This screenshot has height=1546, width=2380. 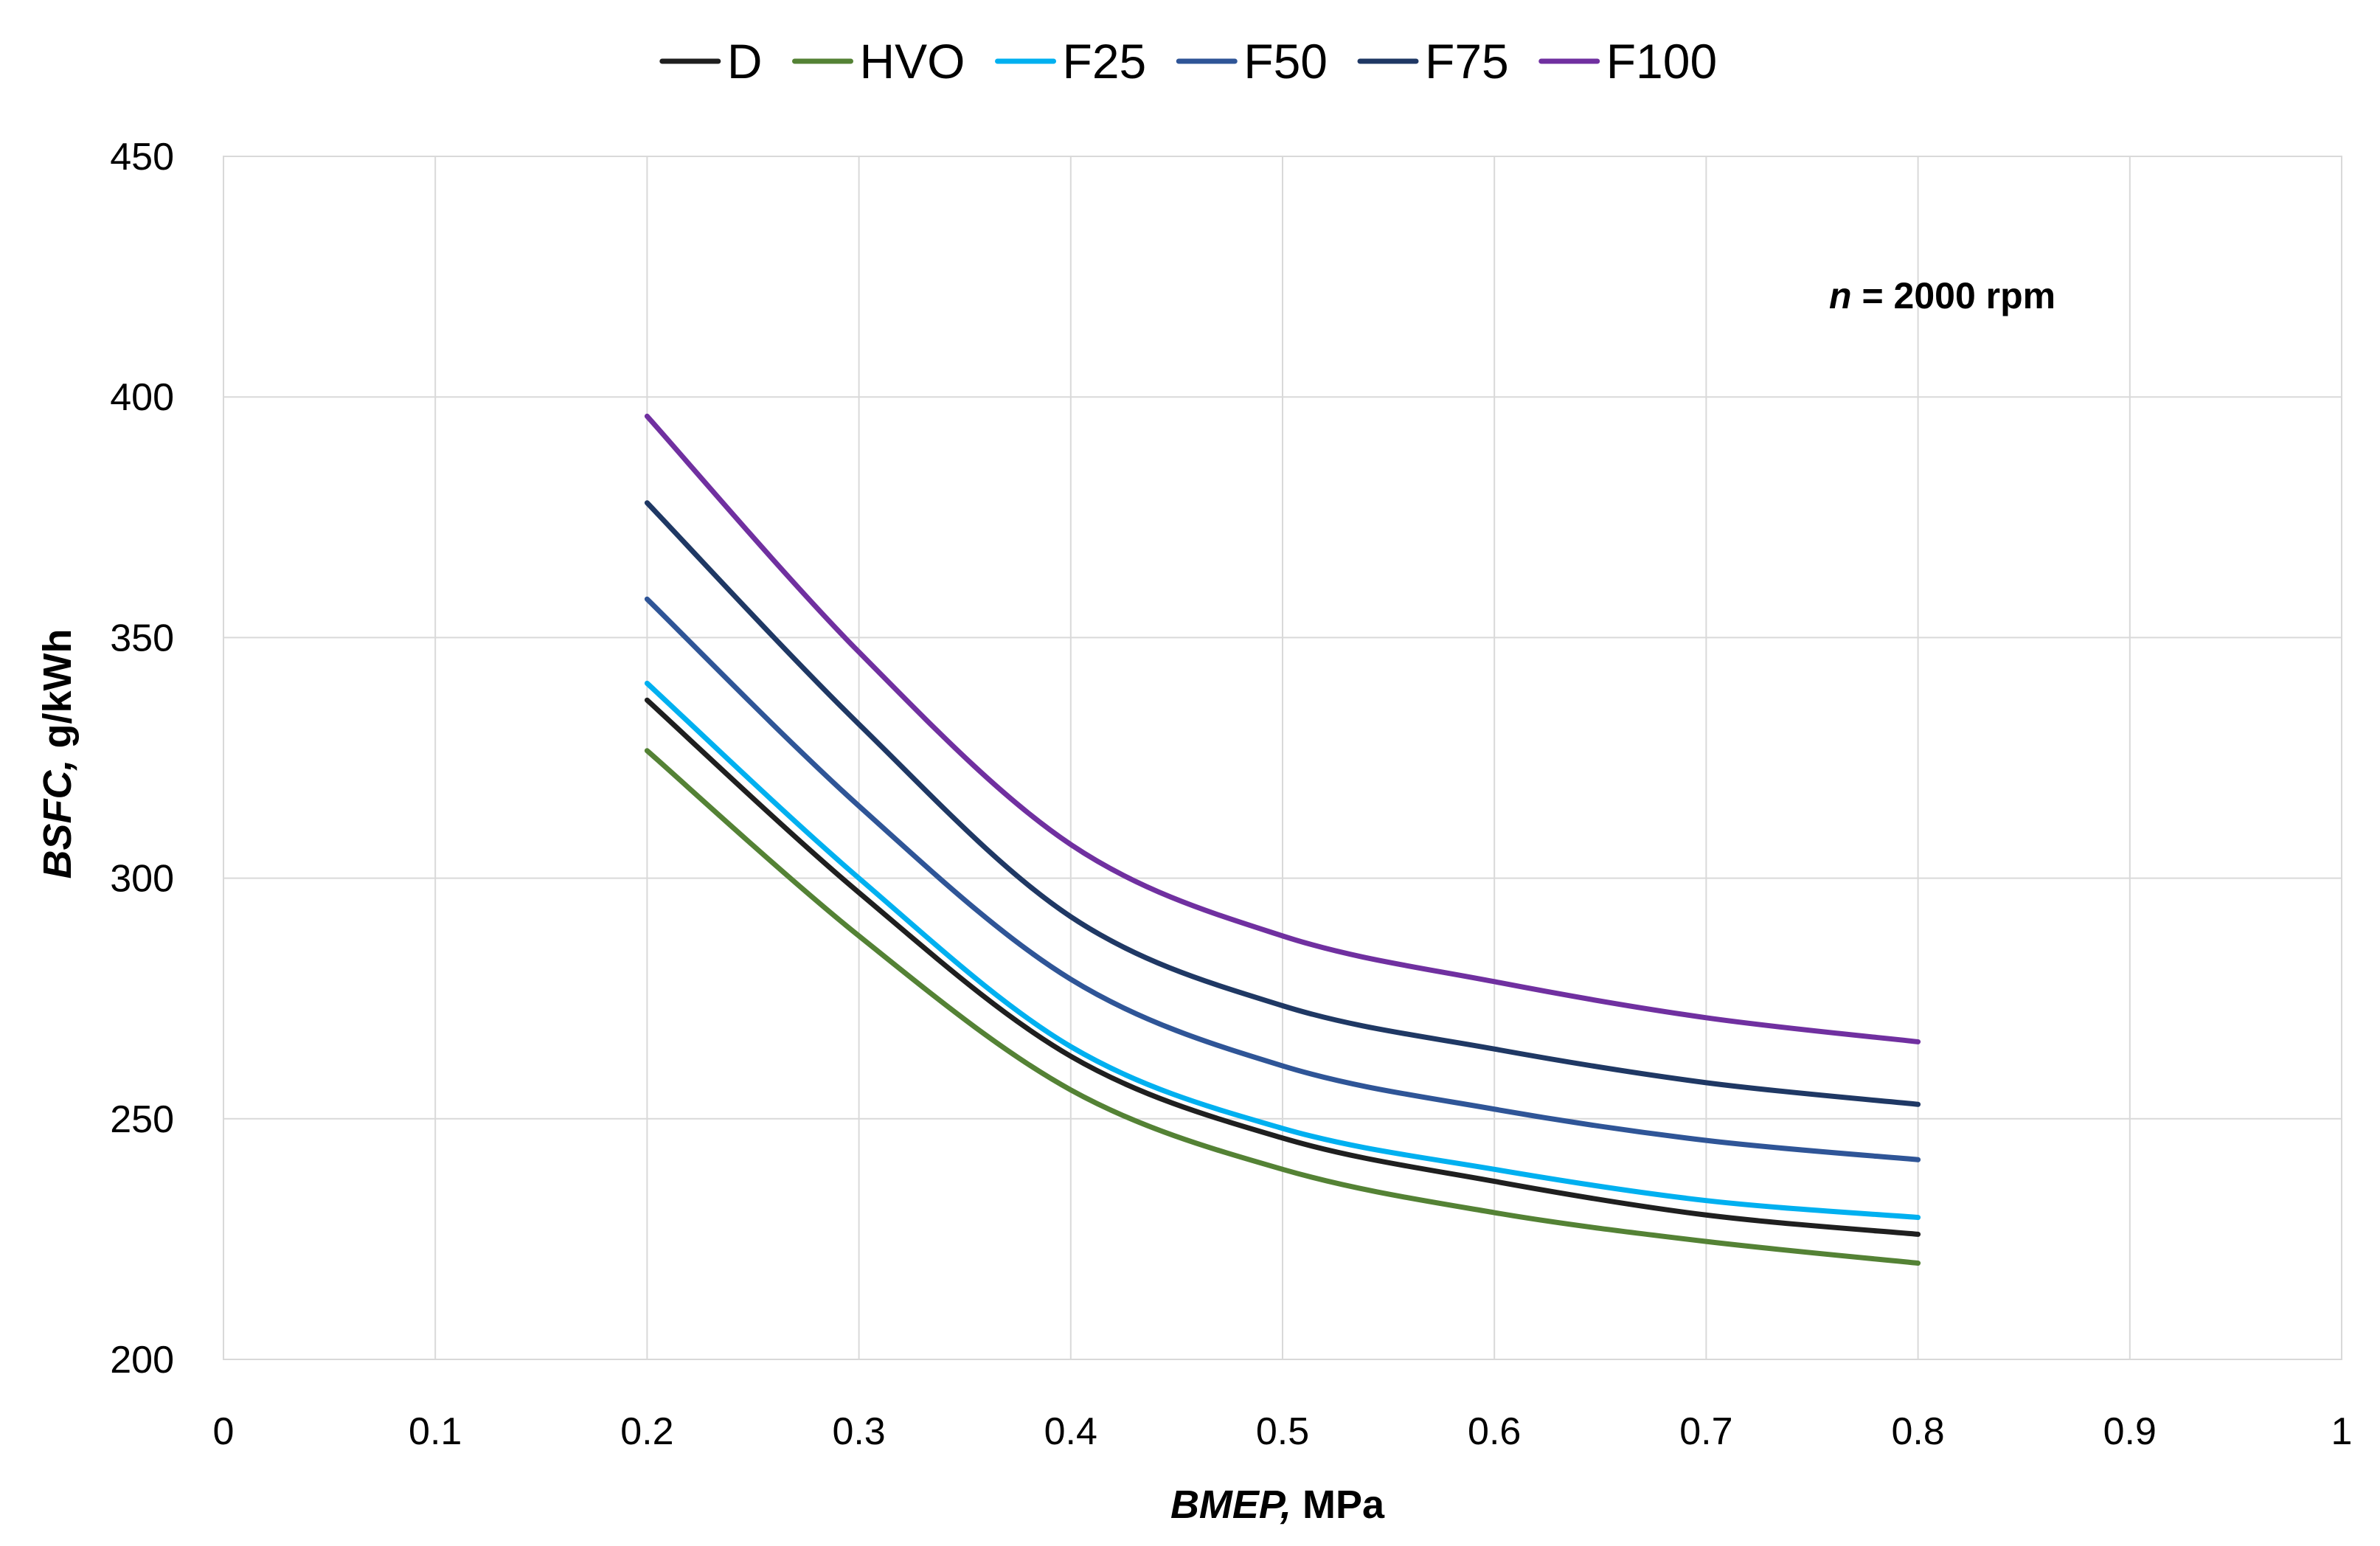 What do you see at coordinates (142, 1360) in the screenshot?
I see `y-tick-label-0: 200` at bounding box center [142, 1360].